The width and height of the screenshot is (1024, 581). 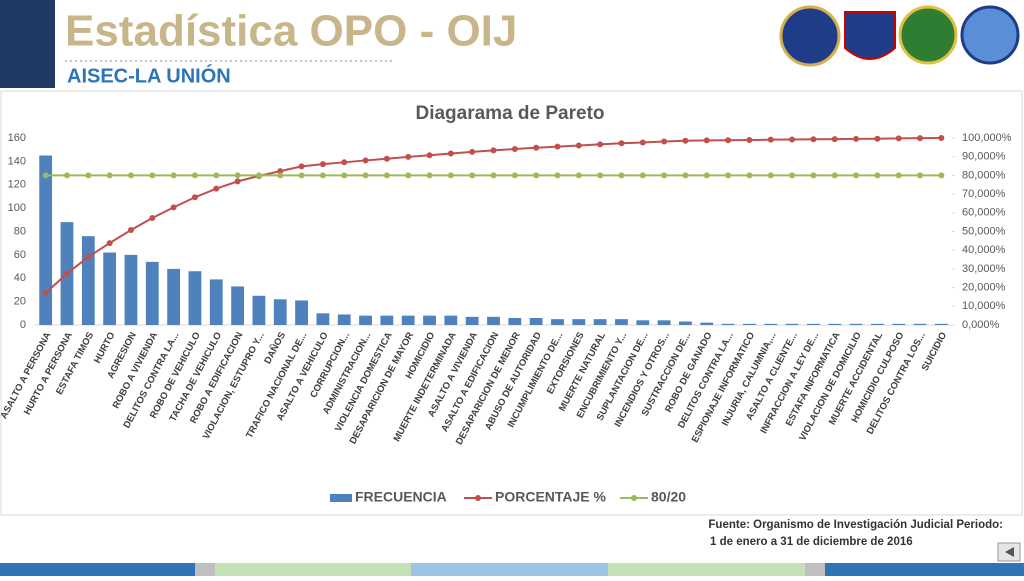 I want to click on source: 1 de enero a 31 de diciembre de 2016, so click(x=811, y=542).